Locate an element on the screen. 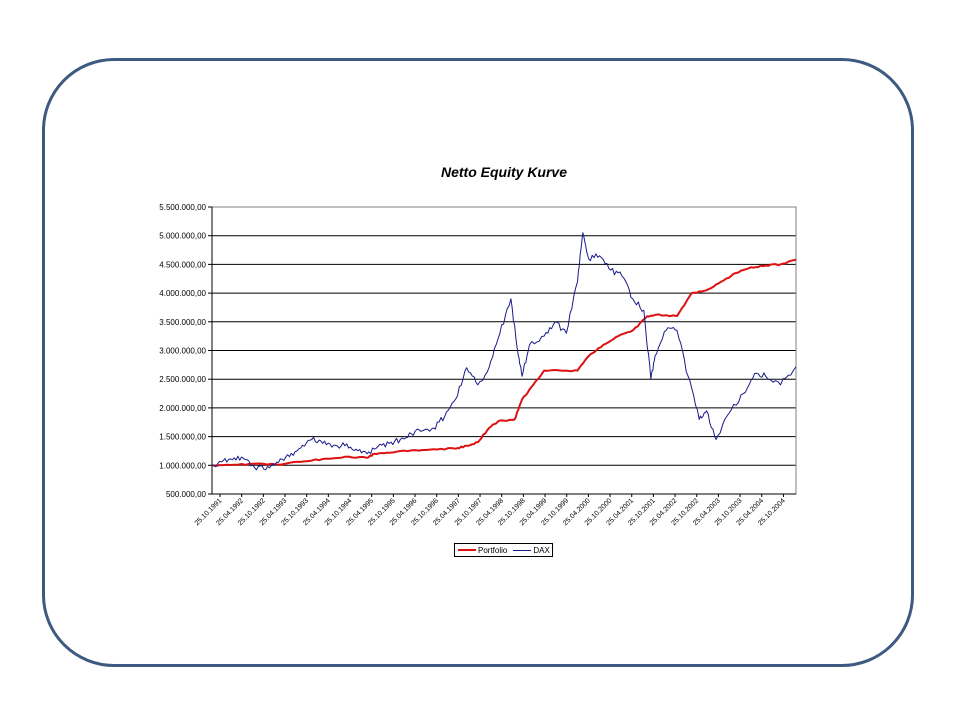 This screenshot has width=960, height=720. legend: Portfolio DAX is located at coordinates (503, 550).